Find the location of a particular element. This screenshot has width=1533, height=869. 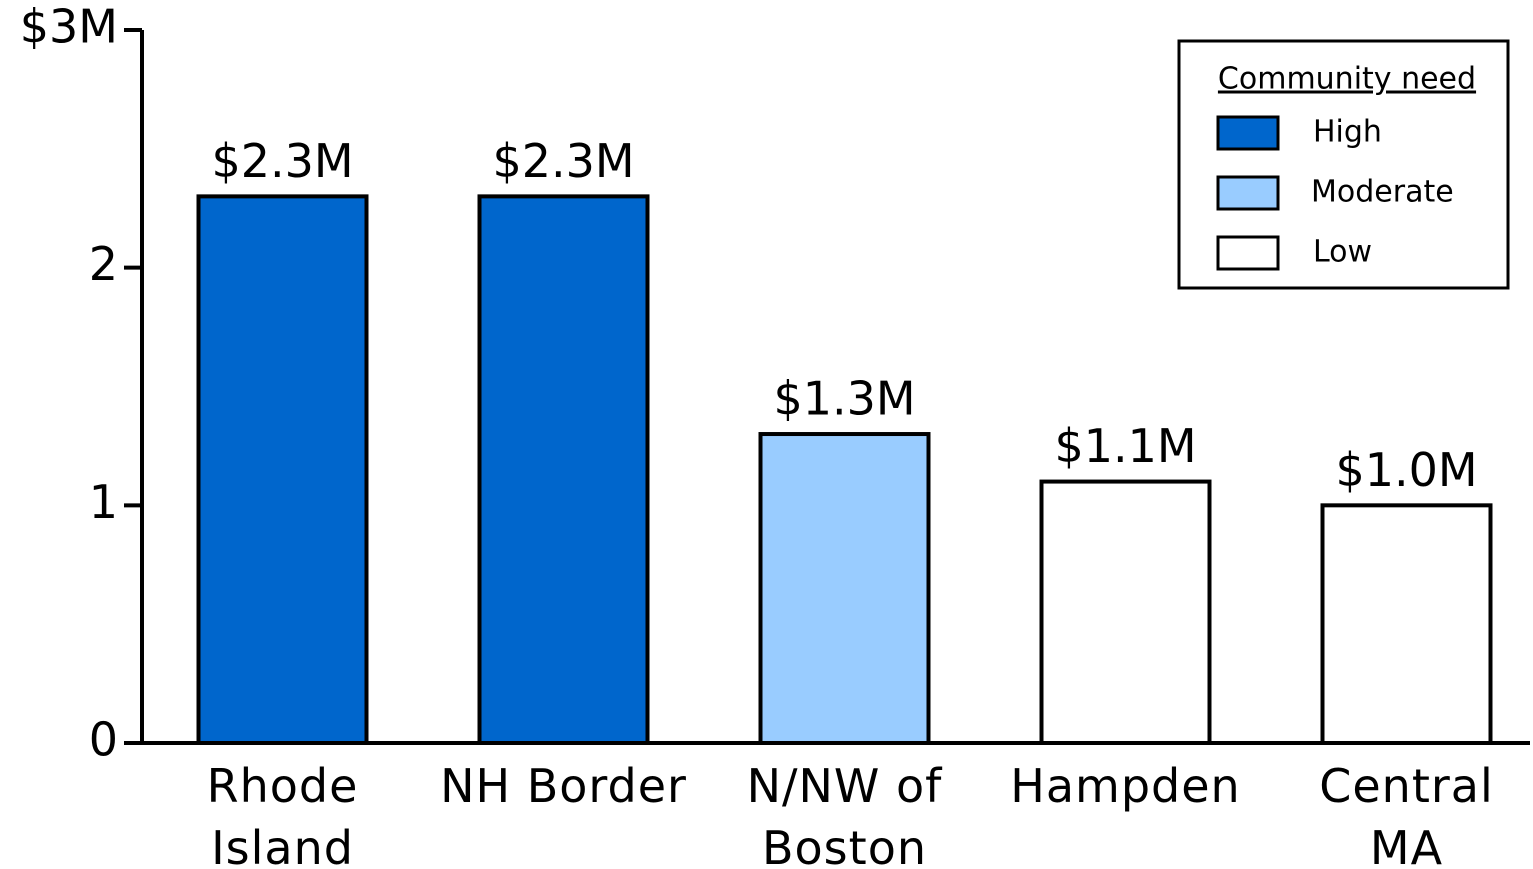

legend-label: Low is located at coordinates (1342, 252).